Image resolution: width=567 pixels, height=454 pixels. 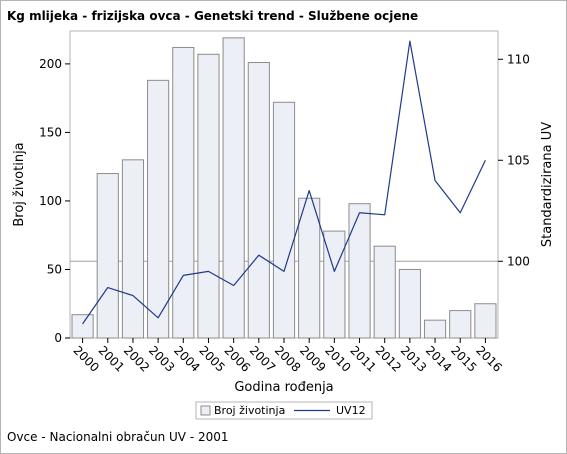 What do you see at coordinates (82, 326) in the screenshot?
I see `bar-2000` at bounding box center [82, 326].